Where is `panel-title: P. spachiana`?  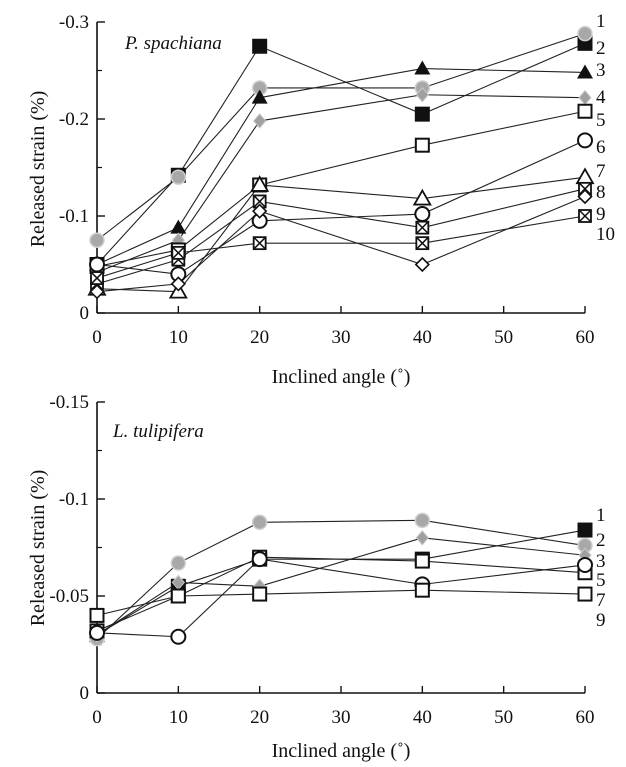
panel-title: P. spachiana is located at coordinates (173, 43).